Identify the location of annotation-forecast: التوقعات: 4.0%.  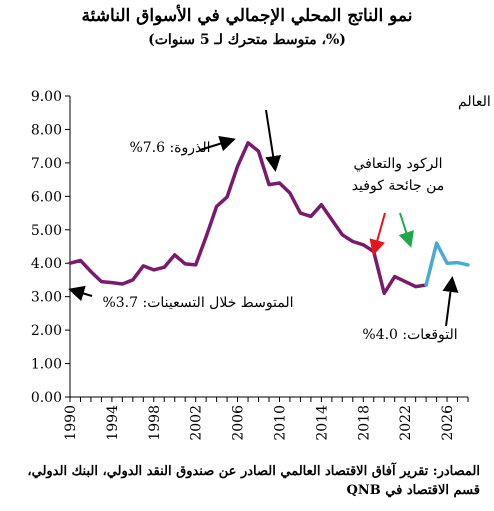
(409, 335).